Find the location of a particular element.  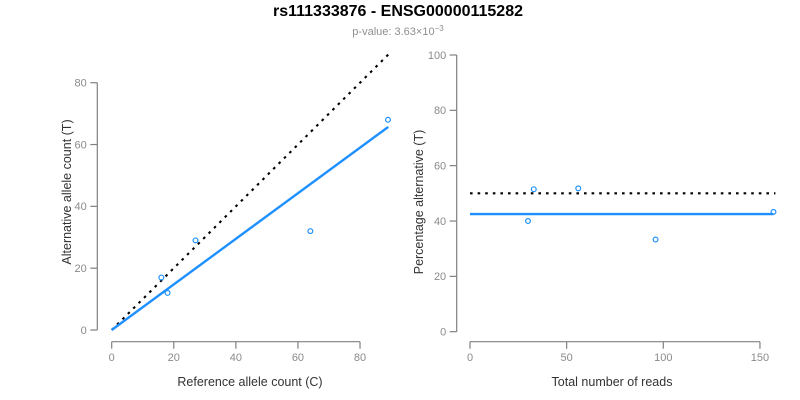

x-axis-tick-label: 80 is located at coordinates (360, 358).